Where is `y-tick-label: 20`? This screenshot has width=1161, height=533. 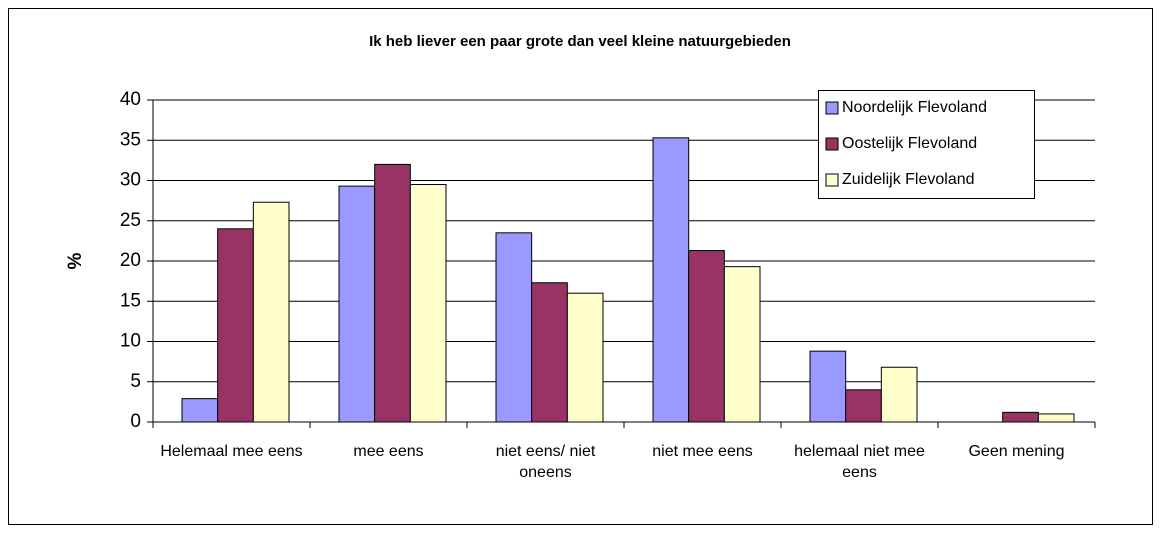 y-tick-label: 20 is located at coordinates (130, 260).